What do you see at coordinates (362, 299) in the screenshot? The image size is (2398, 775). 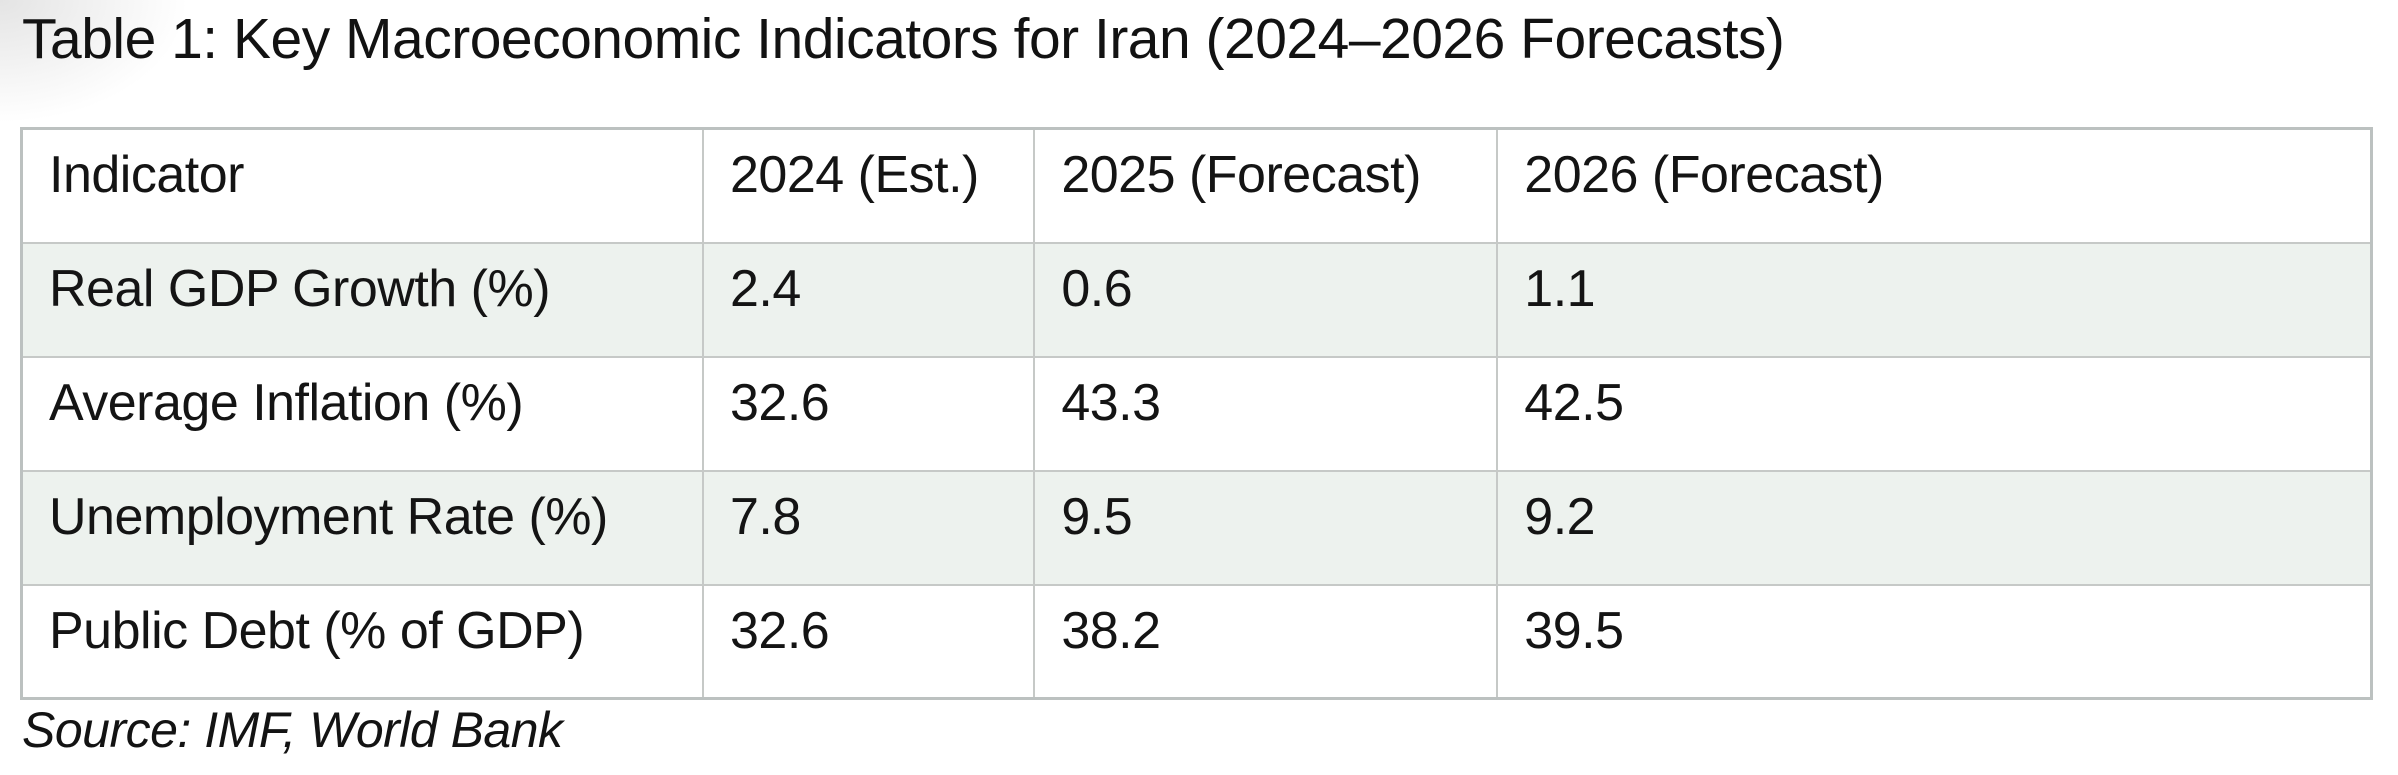 I see `indicator-cell: Real GDP Growth (%)` at bounding box center [362, 299].